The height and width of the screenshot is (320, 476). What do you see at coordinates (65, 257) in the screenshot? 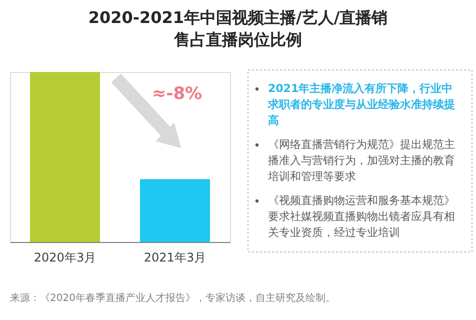
I see `x-tick-label: 2020年3月` at bounding box center [65, 257].